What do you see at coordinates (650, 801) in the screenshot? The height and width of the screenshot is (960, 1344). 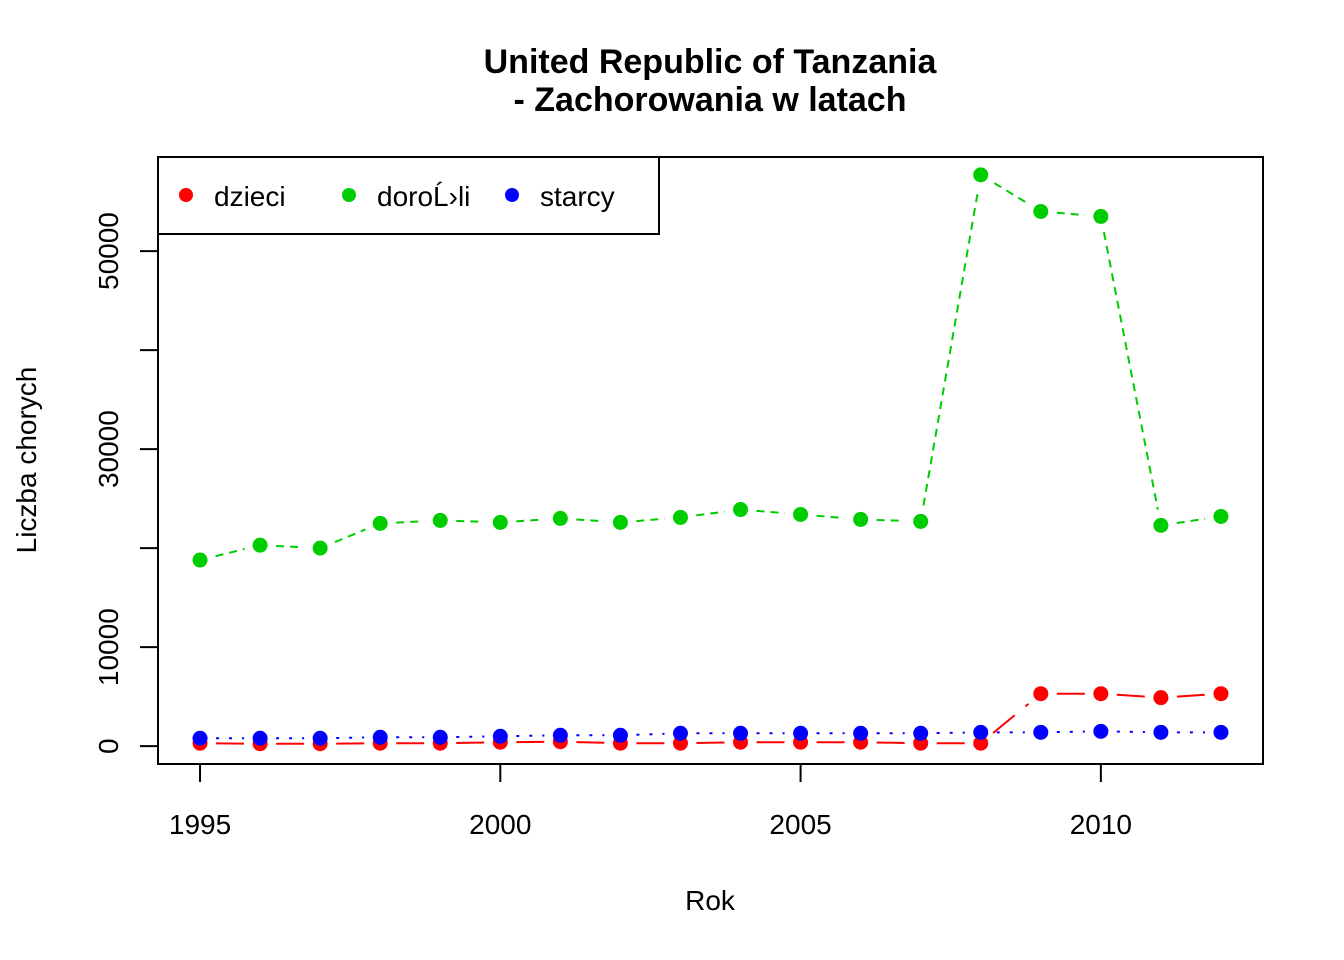 I see `x-axis: 1995 2000 2005 2010` at bounding box center [650, 801].